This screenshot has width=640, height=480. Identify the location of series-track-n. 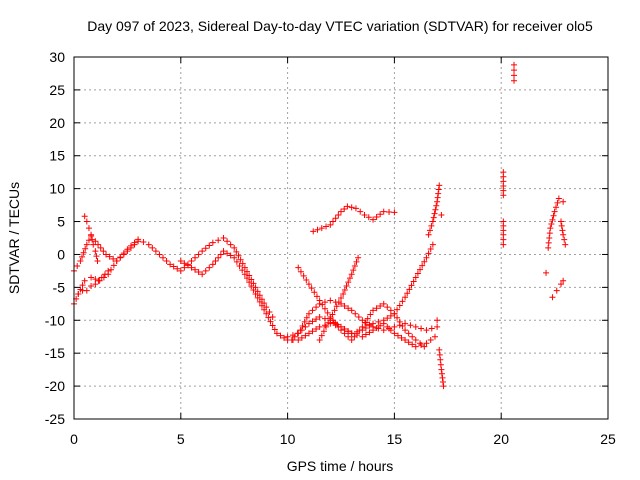
(514, 72).